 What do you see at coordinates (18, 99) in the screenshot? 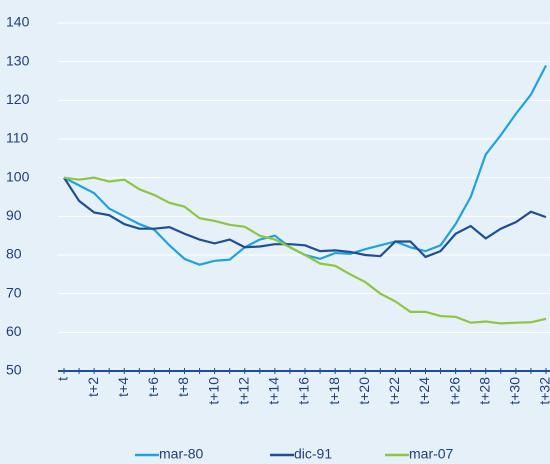
I see `y-tick-label: 120` at bounding box center [18, 99].